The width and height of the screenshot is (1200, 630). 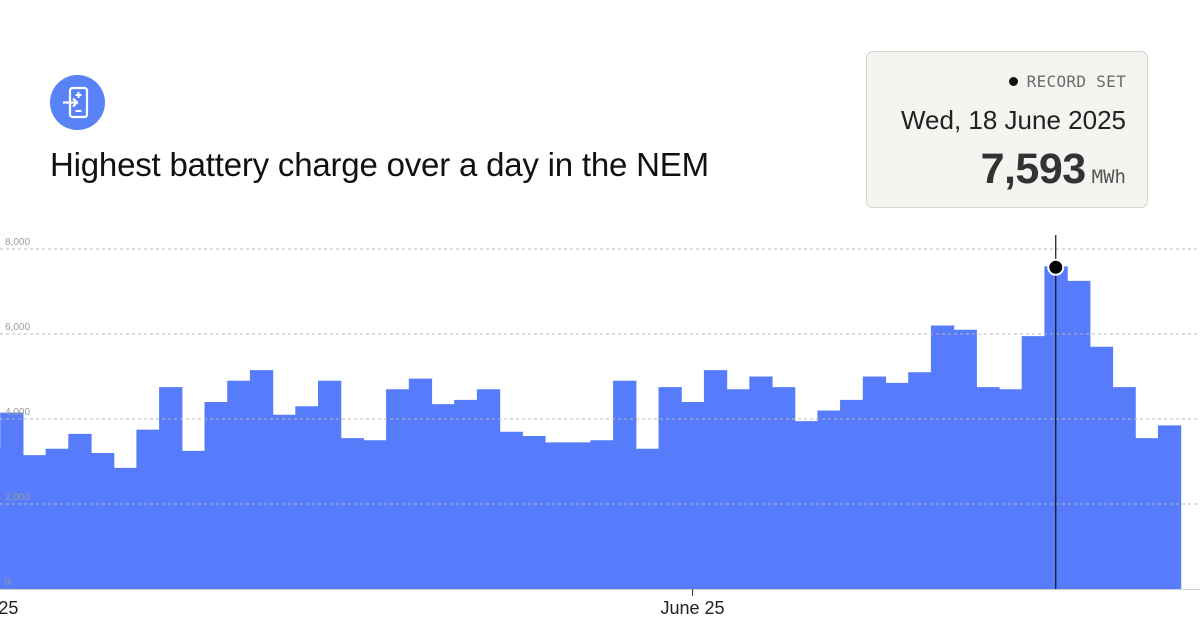 I want to click on x-tick-label: May 25, so click(x=9, y=608).